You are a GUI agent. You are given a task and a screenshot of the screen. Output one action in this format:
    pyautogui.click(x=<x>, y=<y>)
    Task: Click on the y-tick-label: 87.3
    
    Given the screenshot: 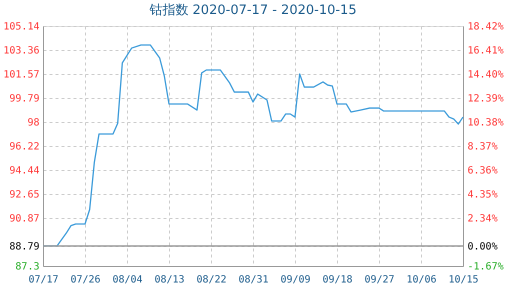 What is the action you would take?
    pyautogui.click(x=27, y=267)
    